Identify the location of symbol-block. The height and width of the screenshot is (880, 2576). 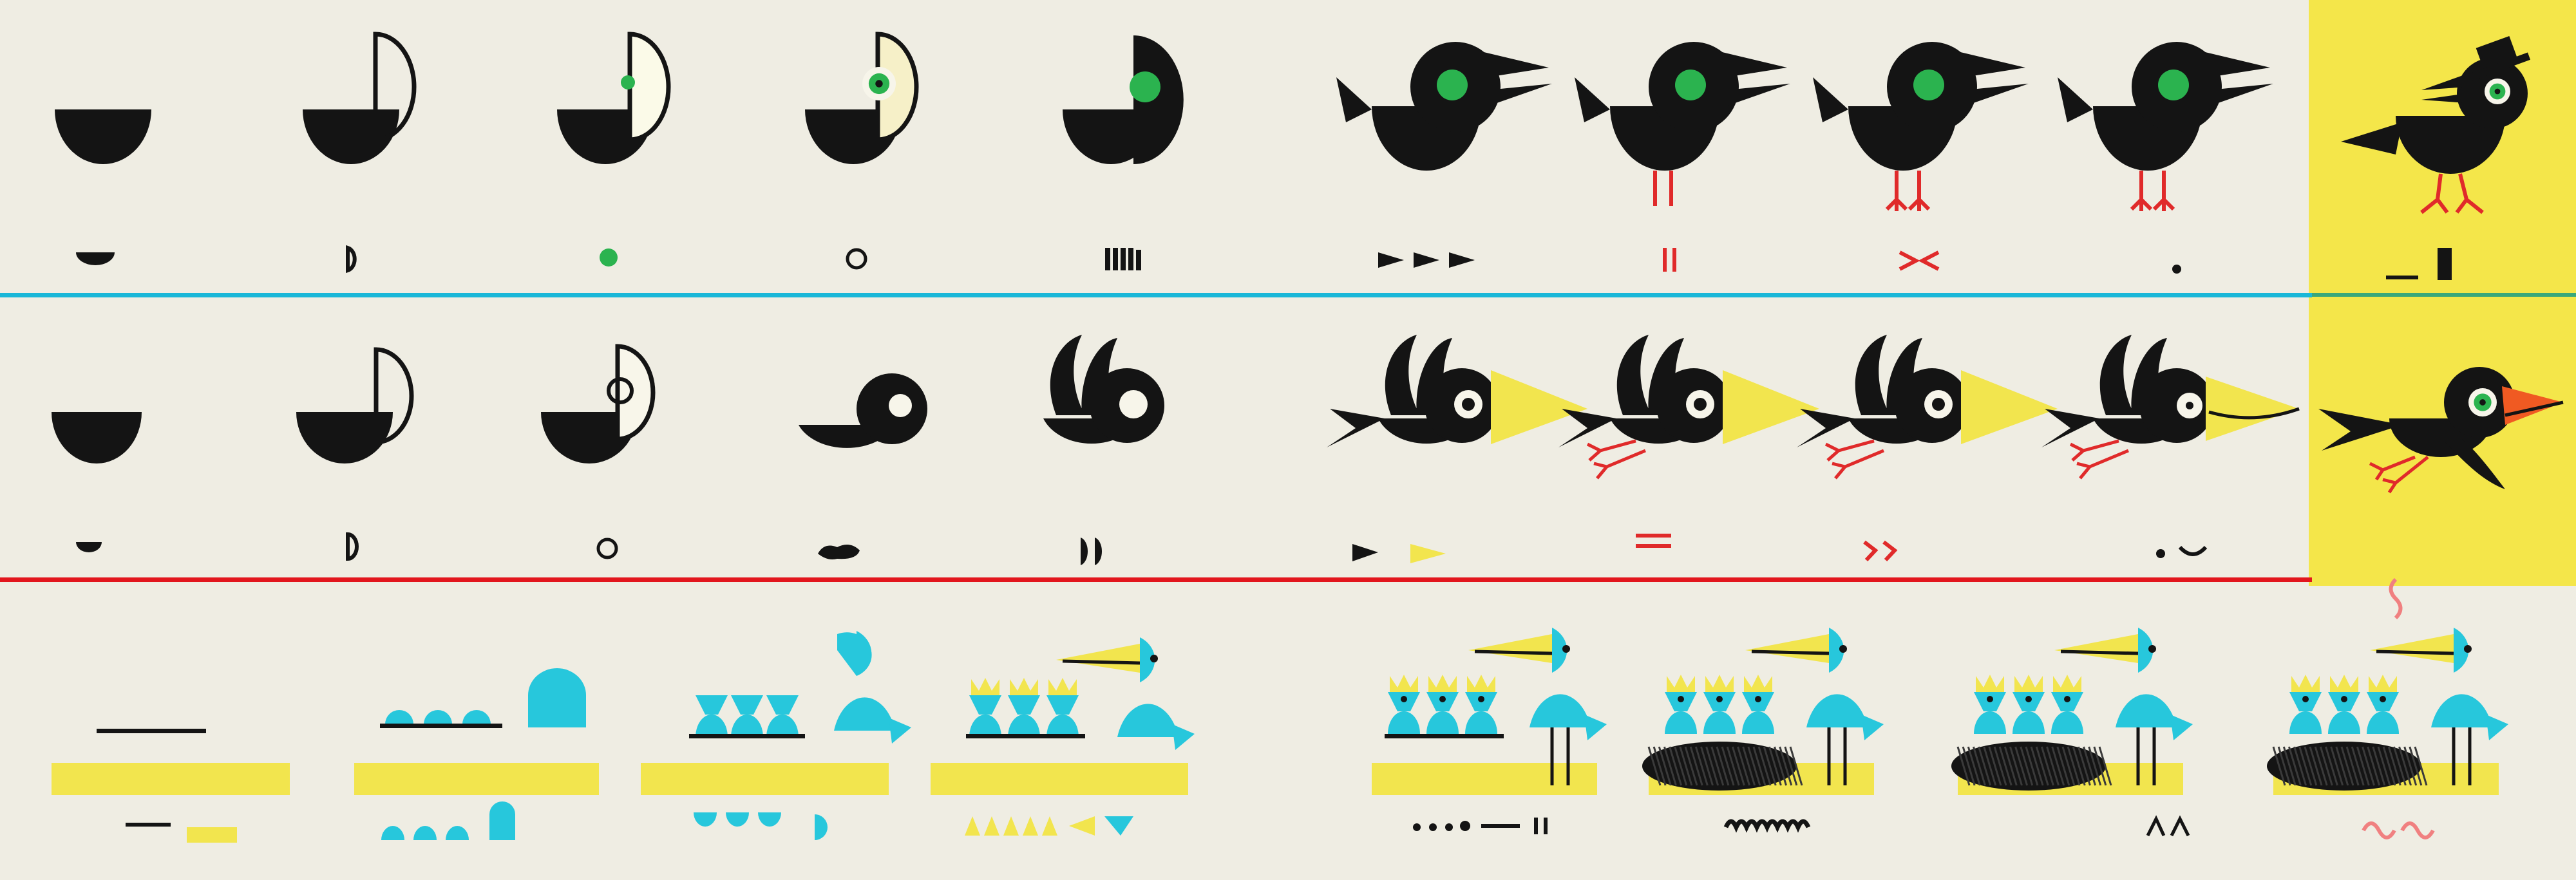
(2445, 264).